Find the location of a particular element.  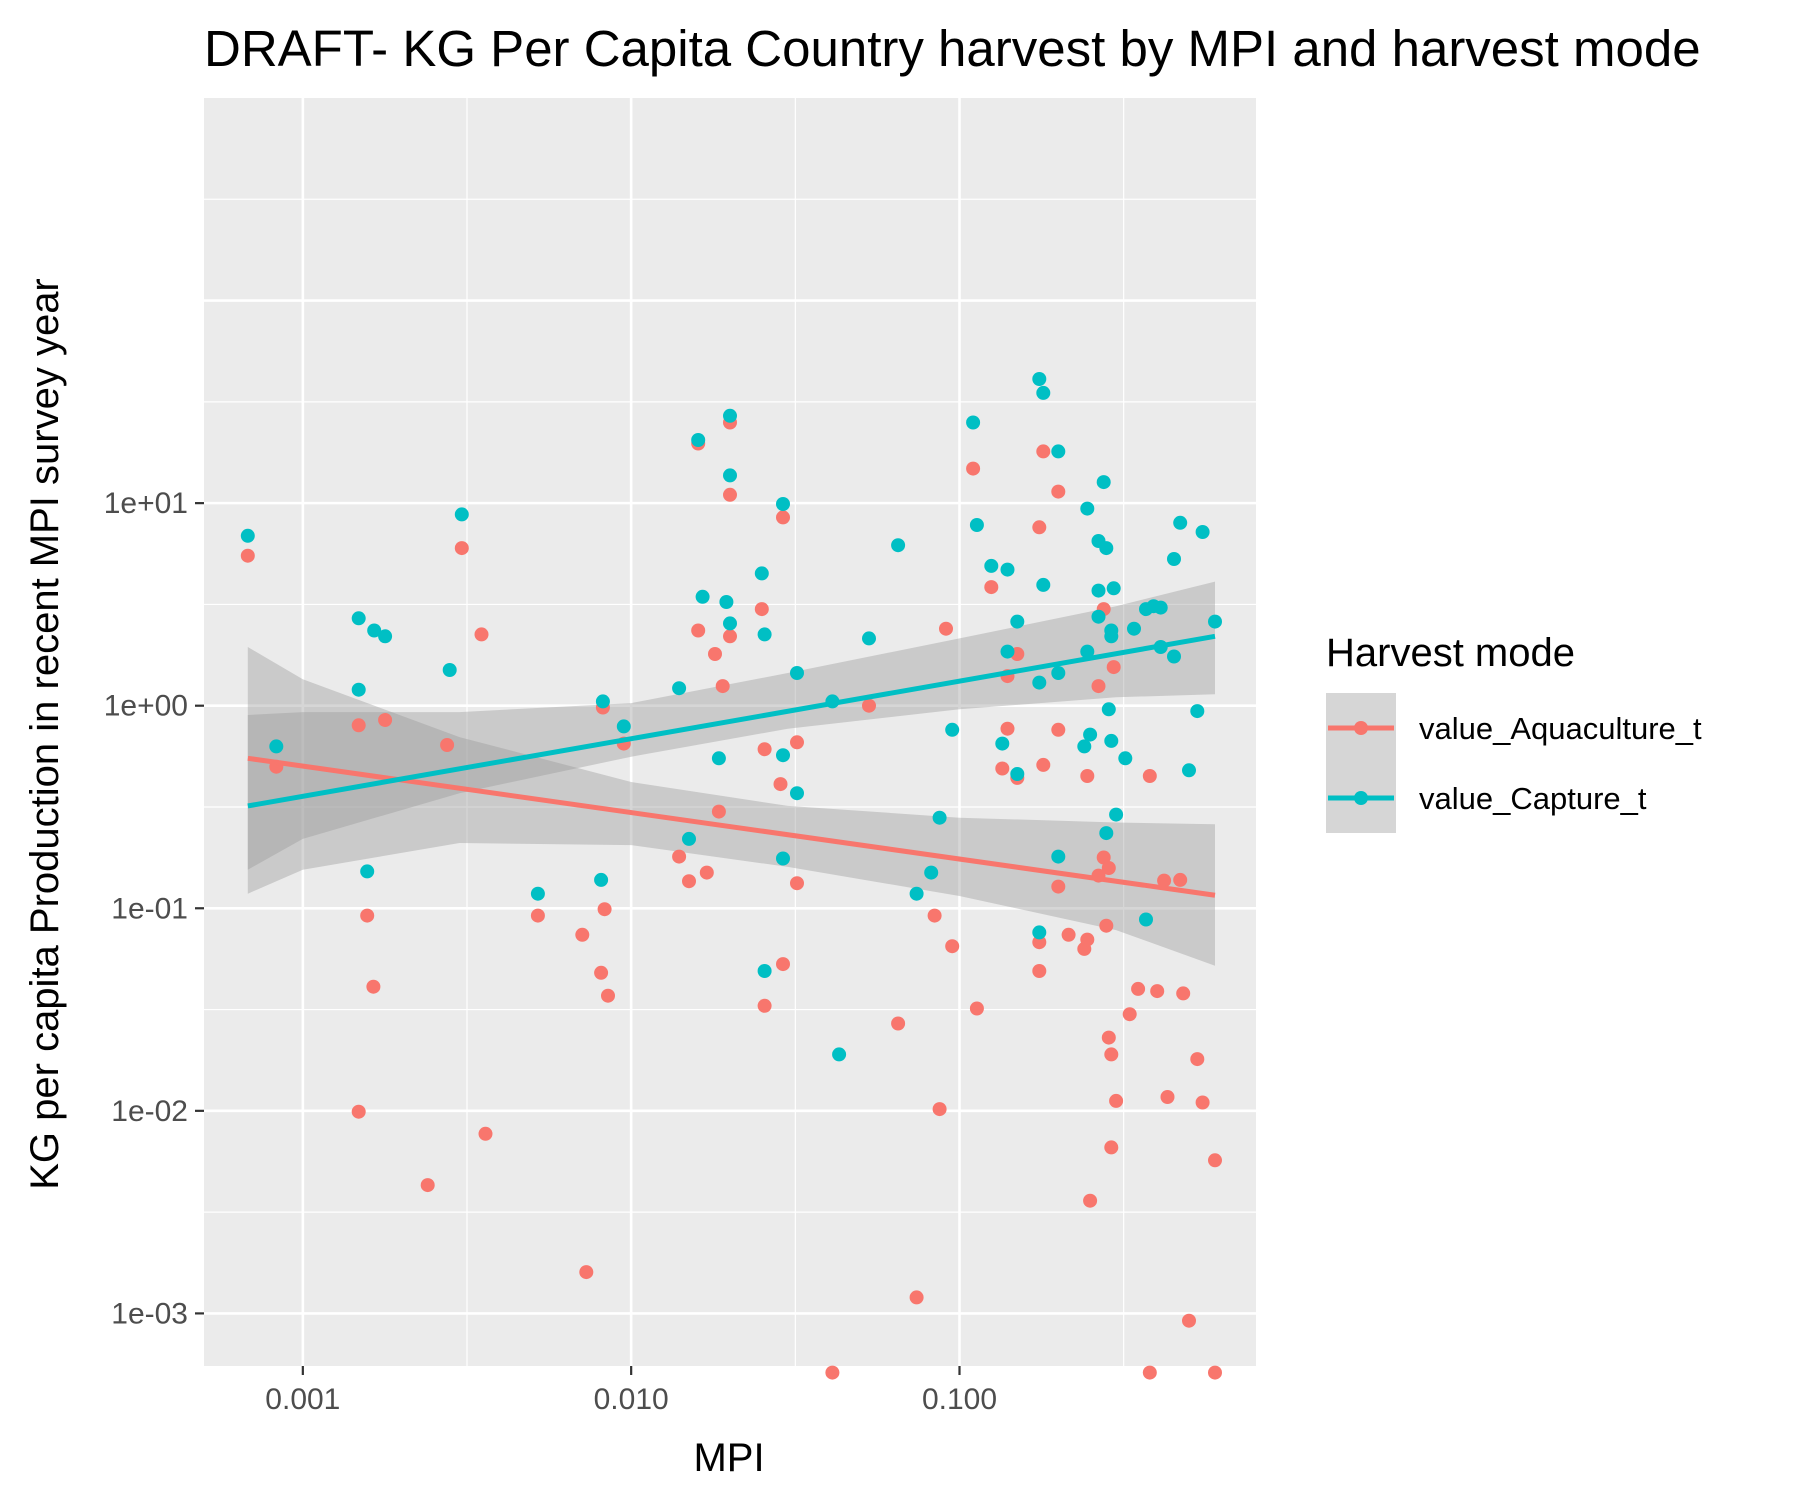

confidence-band-value-capture-t is located at coordinates (731, 725).